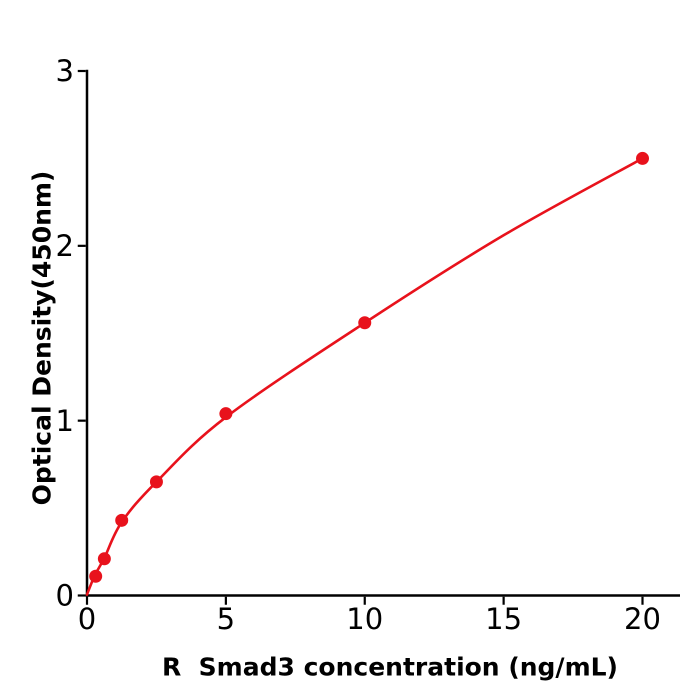 The width and height of the screenshot is (700, 700). What do you see at coordinates (87, 619) in the screenshot?
I see `x-tick-label: 0` at bounding box center [87, 619].